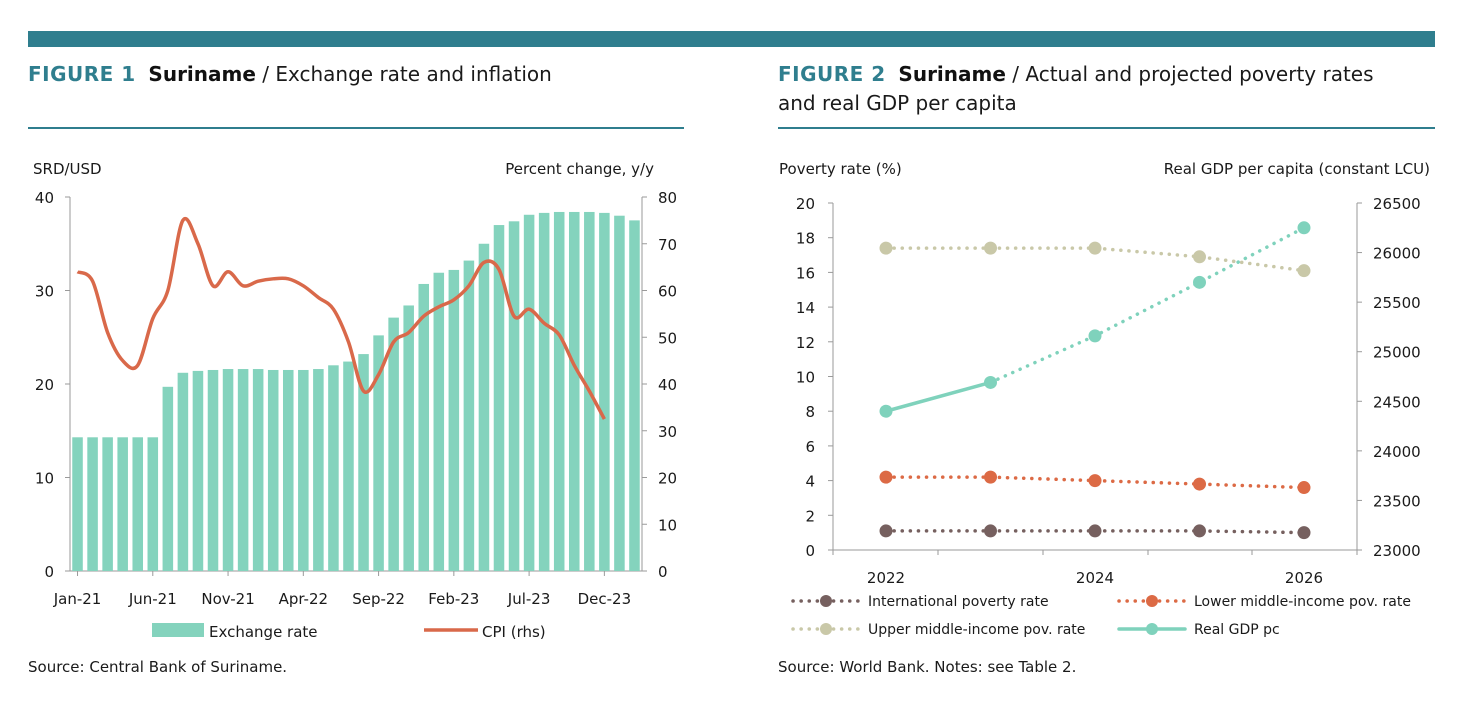  Describe the element at coordinates (731, 39) in the screenshot. I see `top-accent-bar` at that location.